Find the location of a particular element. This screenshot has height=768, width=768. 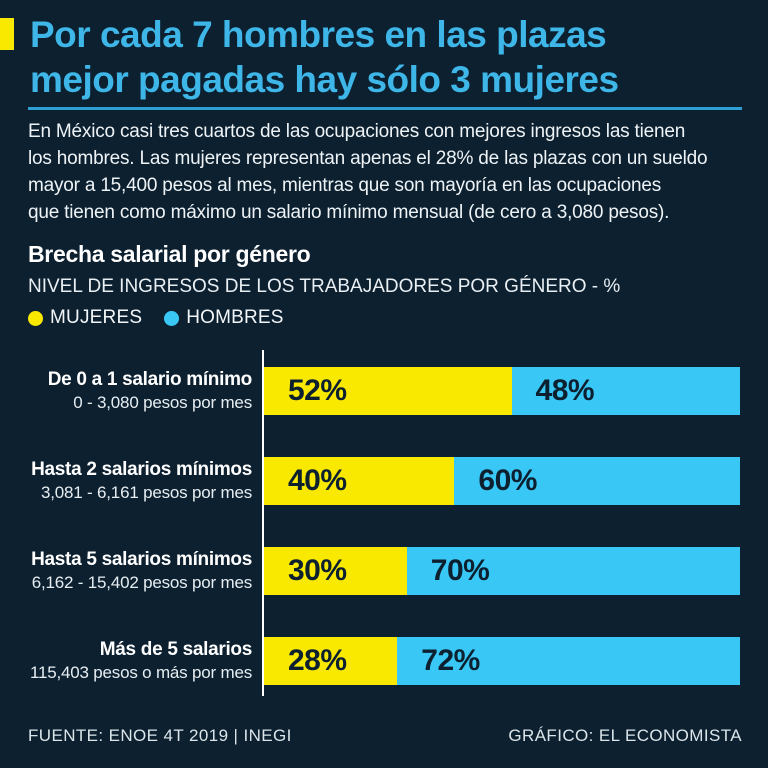

stacked-bar: 40% 60% is located at coordinates (502, 481).